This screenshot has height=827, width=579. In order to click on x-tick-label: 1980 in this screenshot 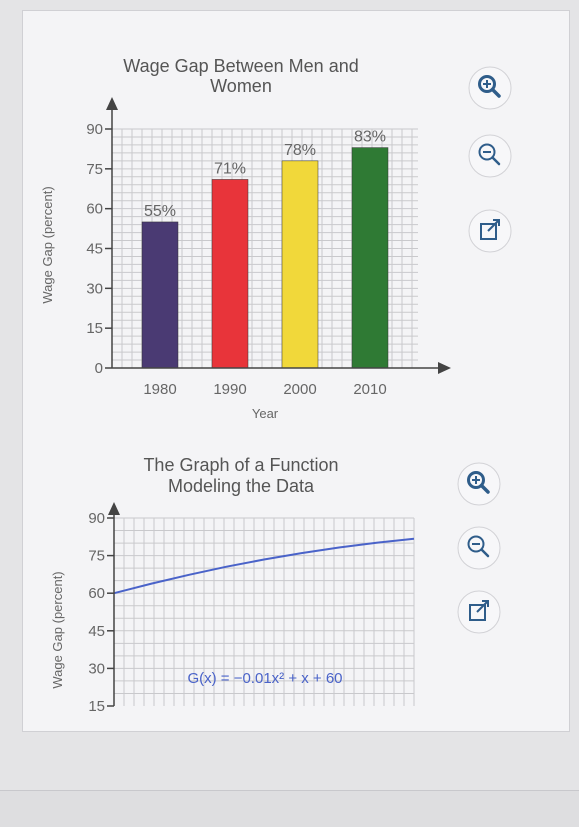, I will do `click(159, 389)`.